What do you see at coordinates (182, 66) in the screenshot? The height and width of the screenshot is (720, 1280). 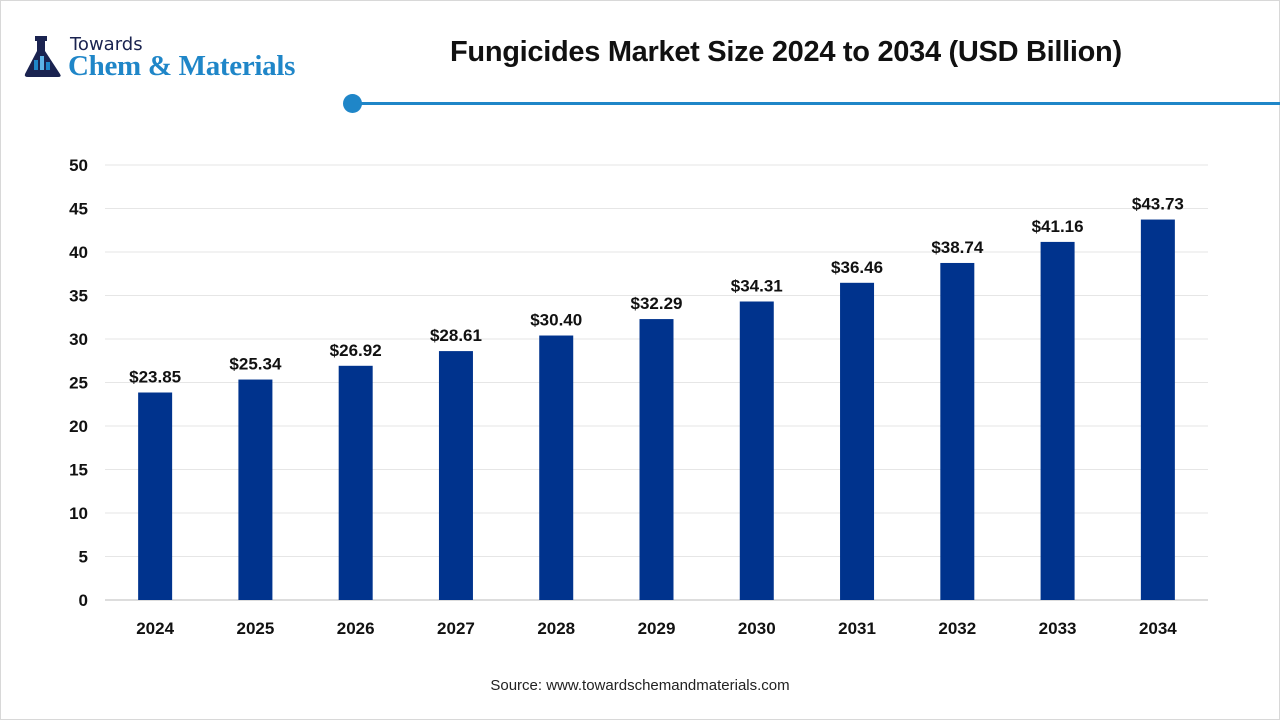 I see `logo-name: Chem & Materials` at bounding box center [182, 66].